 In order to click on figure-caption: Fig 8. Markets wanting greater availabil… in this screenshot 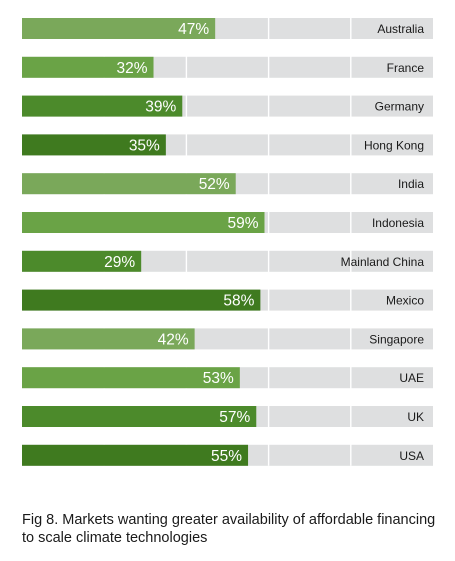, I will do `click(229, 529)`.